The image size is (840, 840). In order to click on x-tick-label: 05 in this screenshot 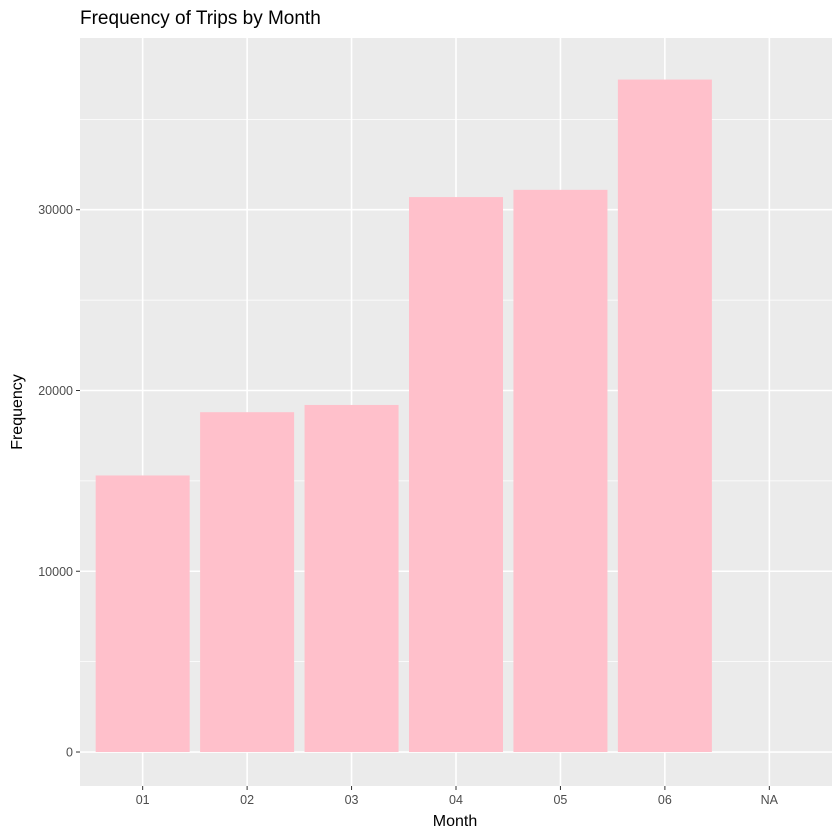, I will do `click(560, 800)`.